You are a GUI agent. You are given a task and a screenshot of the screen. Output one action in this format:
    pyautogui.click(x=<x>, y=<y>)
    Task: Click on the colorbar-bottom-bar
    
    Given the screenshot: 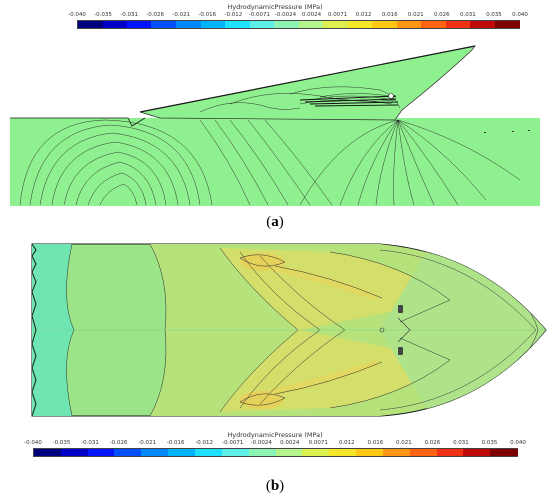 What is the action you would take?
    pyautogui.click(x=275, y=452)
    